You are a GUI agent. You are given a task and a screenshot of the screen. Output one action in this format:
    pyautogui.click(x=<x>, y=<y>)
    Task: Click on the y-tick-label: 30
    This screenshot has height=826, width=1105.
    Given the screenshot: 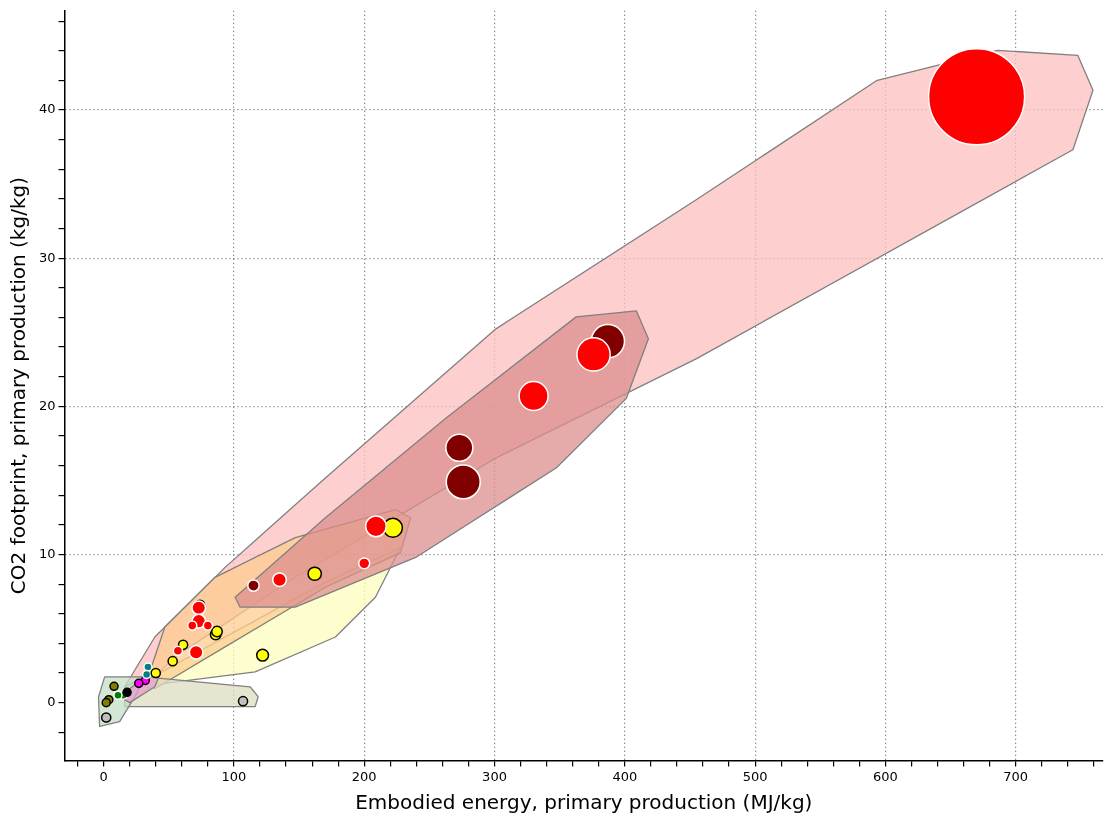 What is the action you would take?
    pyautogui.click(x=47, y=257)
    